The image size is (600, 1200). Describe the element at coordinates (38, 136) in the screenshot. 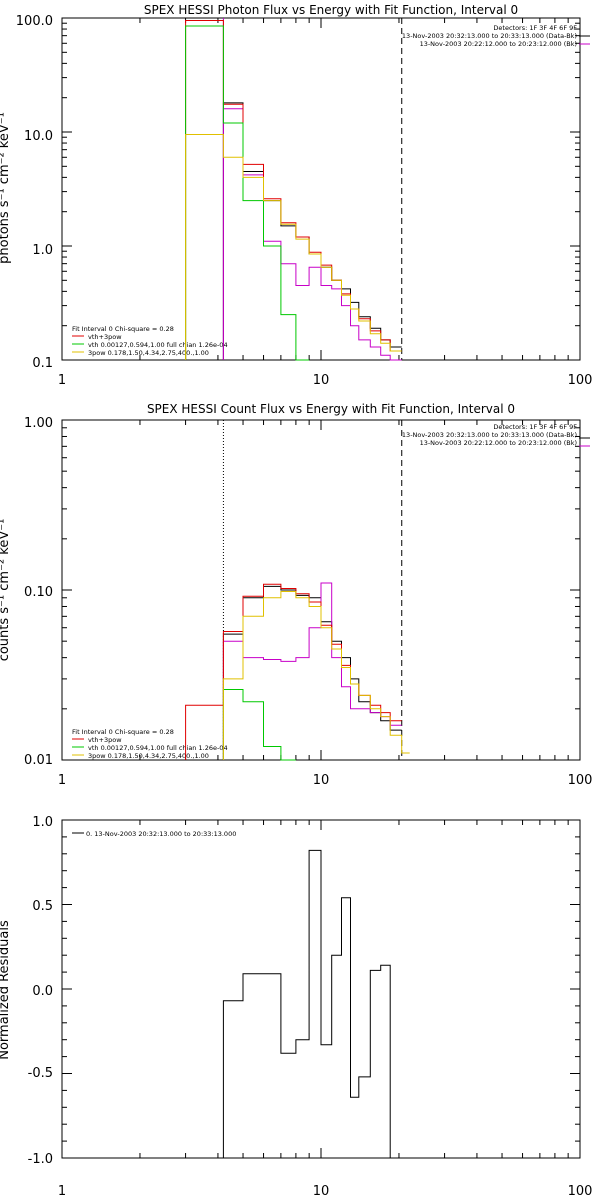

I see `photon-y-tick-label: 10.0` at that location.